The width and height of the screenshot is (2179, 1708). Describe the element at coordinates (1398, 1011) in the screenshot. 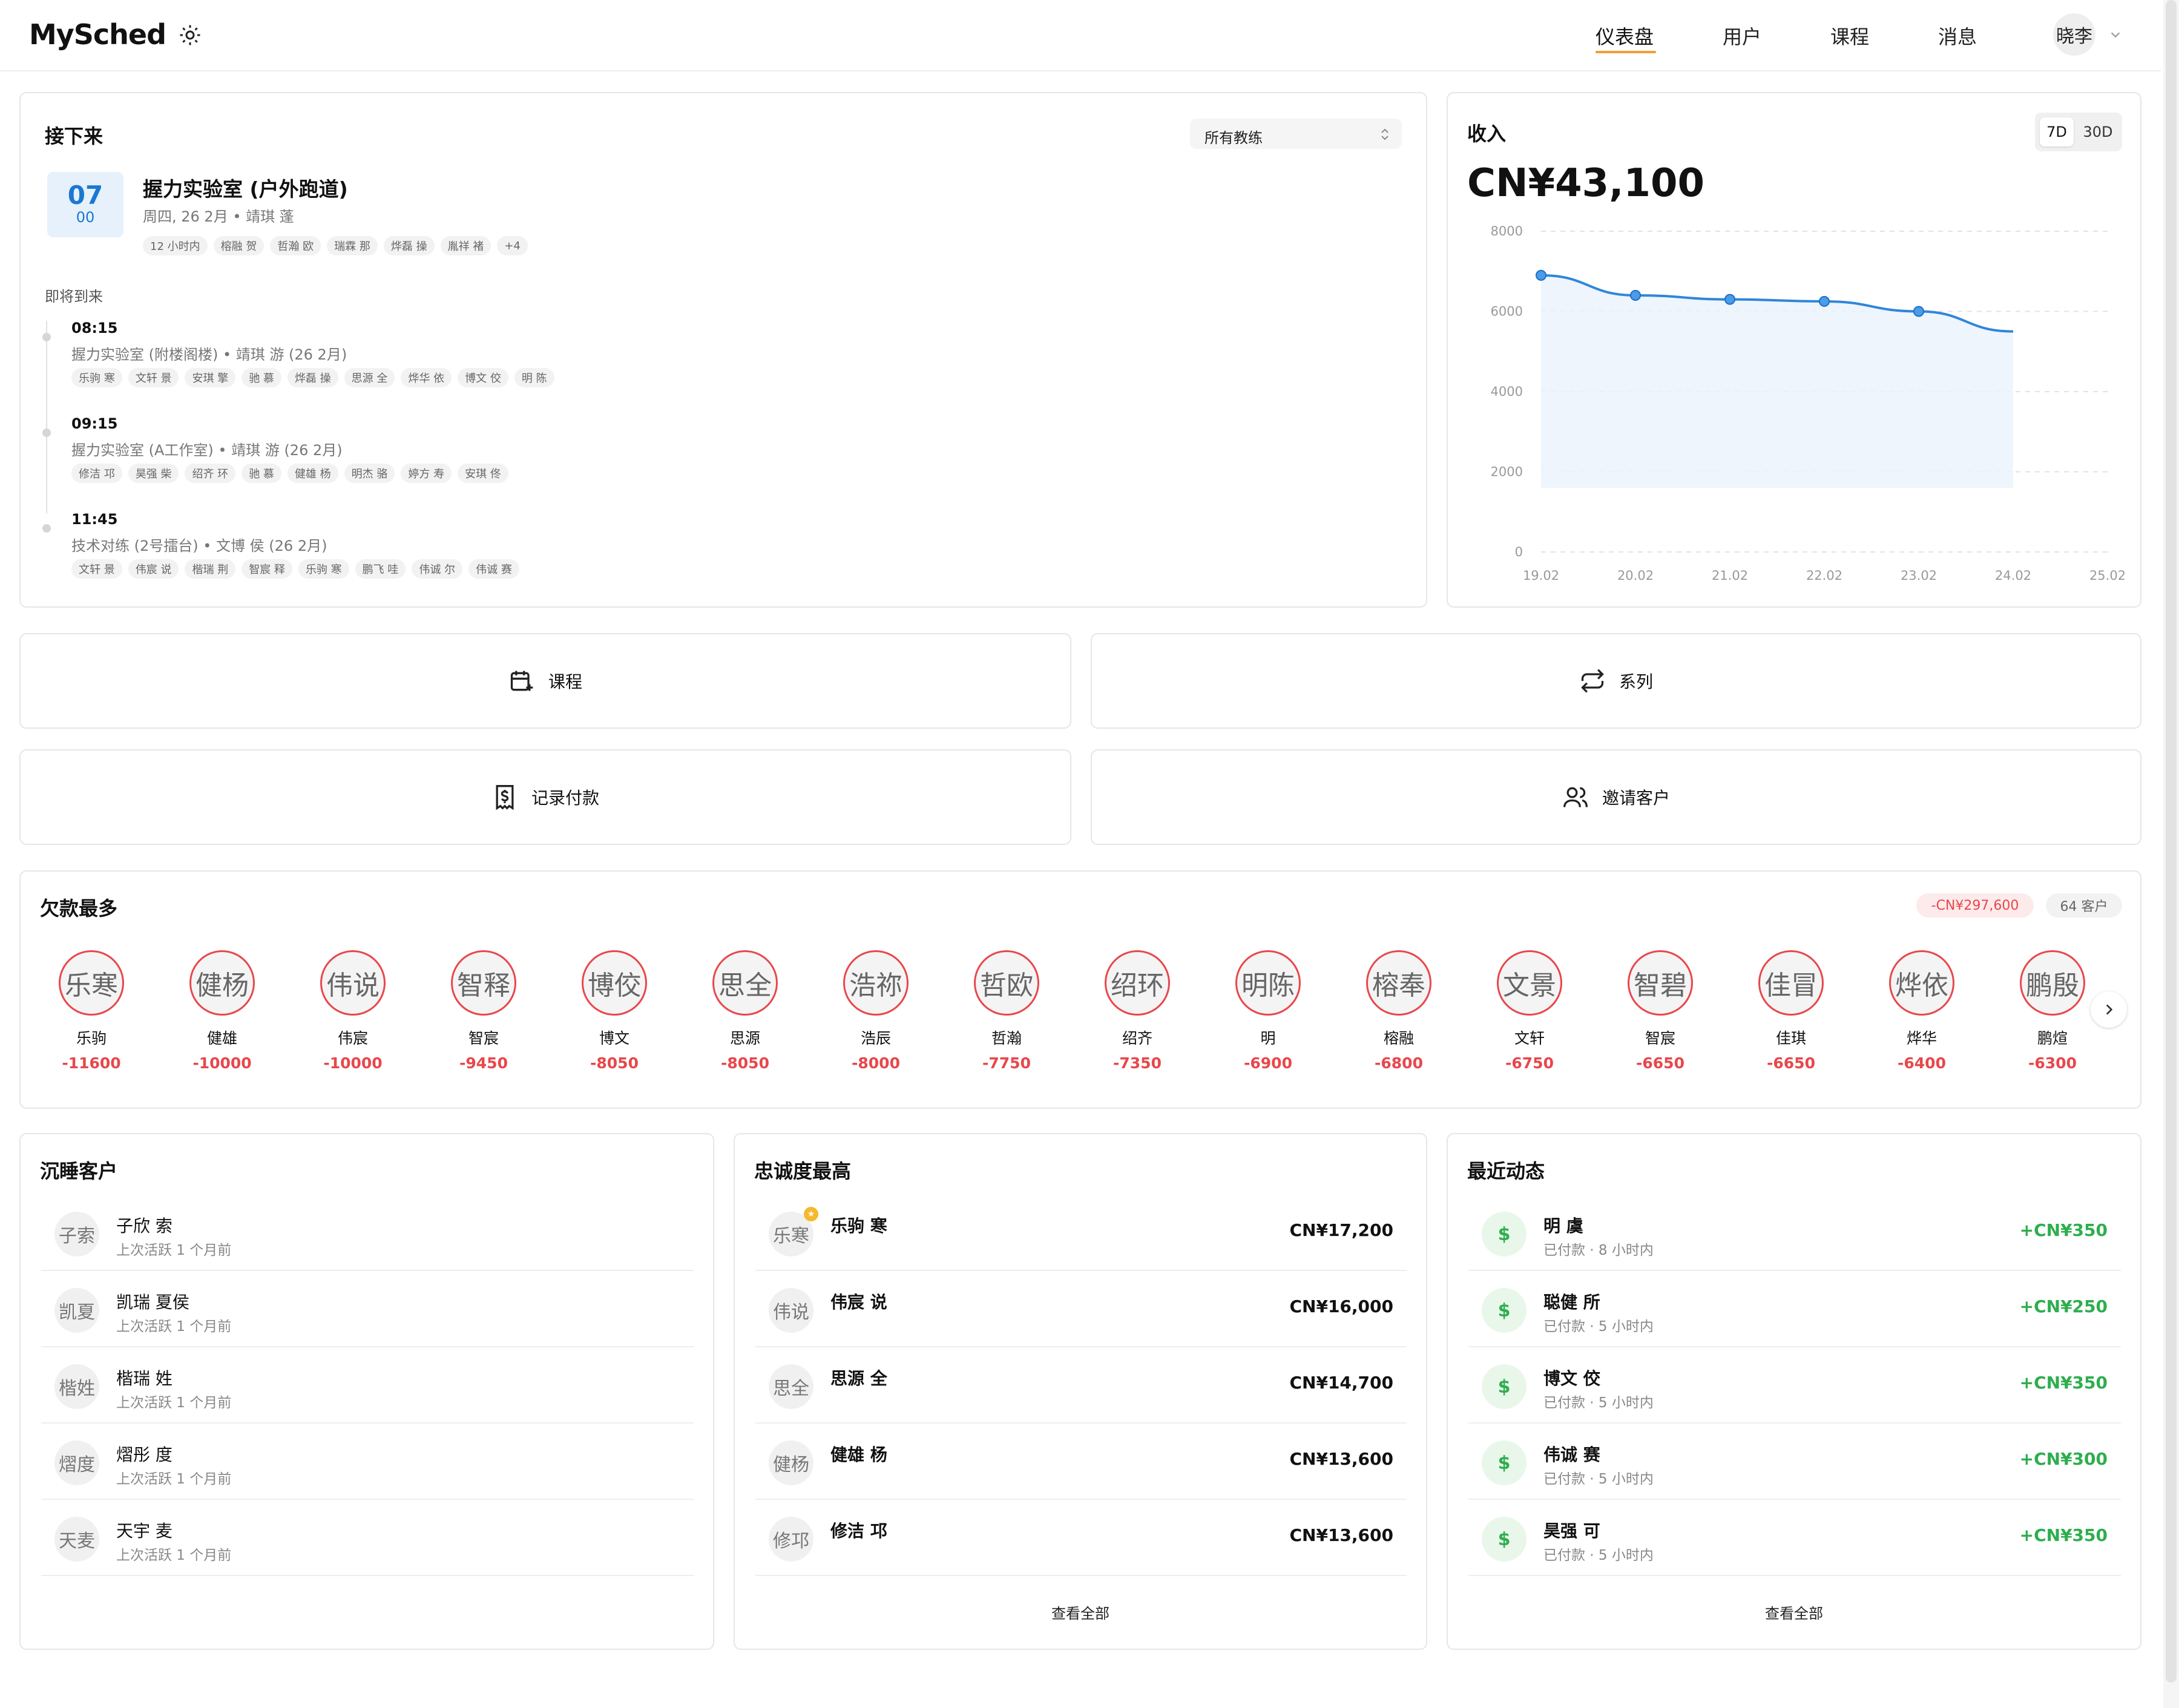

I see `debtor-item: 榕奉 榕融 -6800` at that location.